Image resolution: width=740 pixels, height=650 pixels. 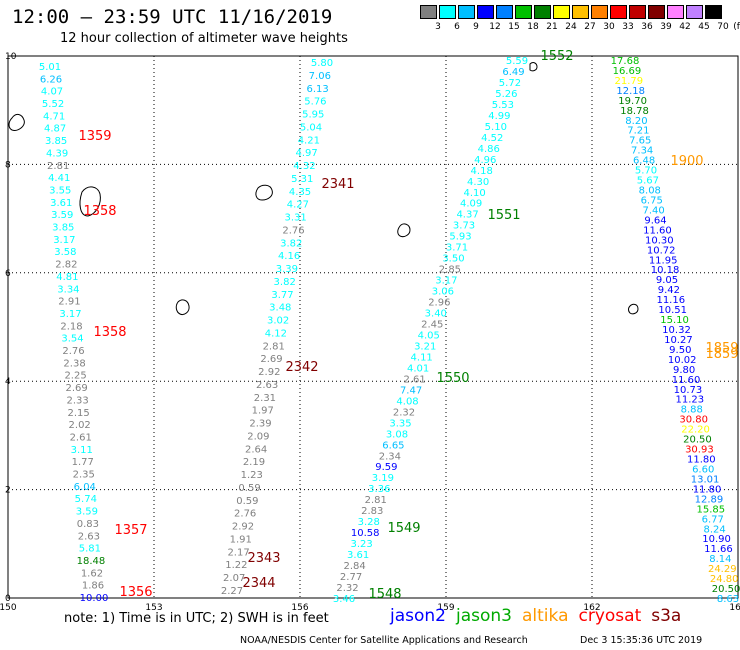 I want to click on wave-height-value: 5.52, so click(x=53, y=104).